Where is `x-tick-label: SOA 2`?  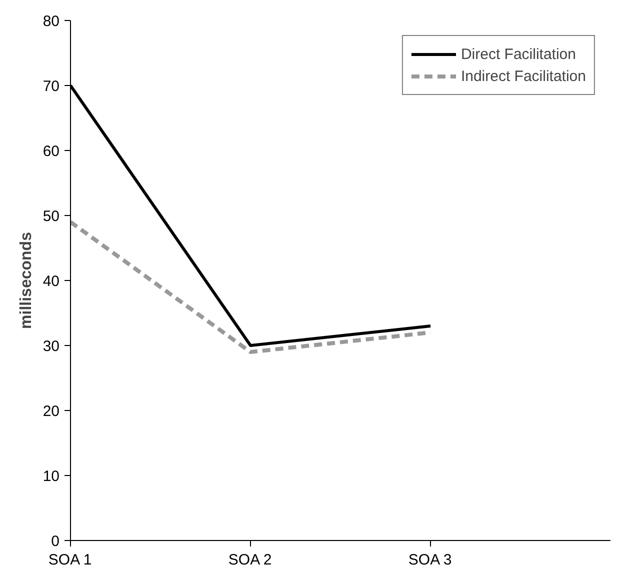 x-tick-label: SOA 2 is located at coordinates (250, 560).